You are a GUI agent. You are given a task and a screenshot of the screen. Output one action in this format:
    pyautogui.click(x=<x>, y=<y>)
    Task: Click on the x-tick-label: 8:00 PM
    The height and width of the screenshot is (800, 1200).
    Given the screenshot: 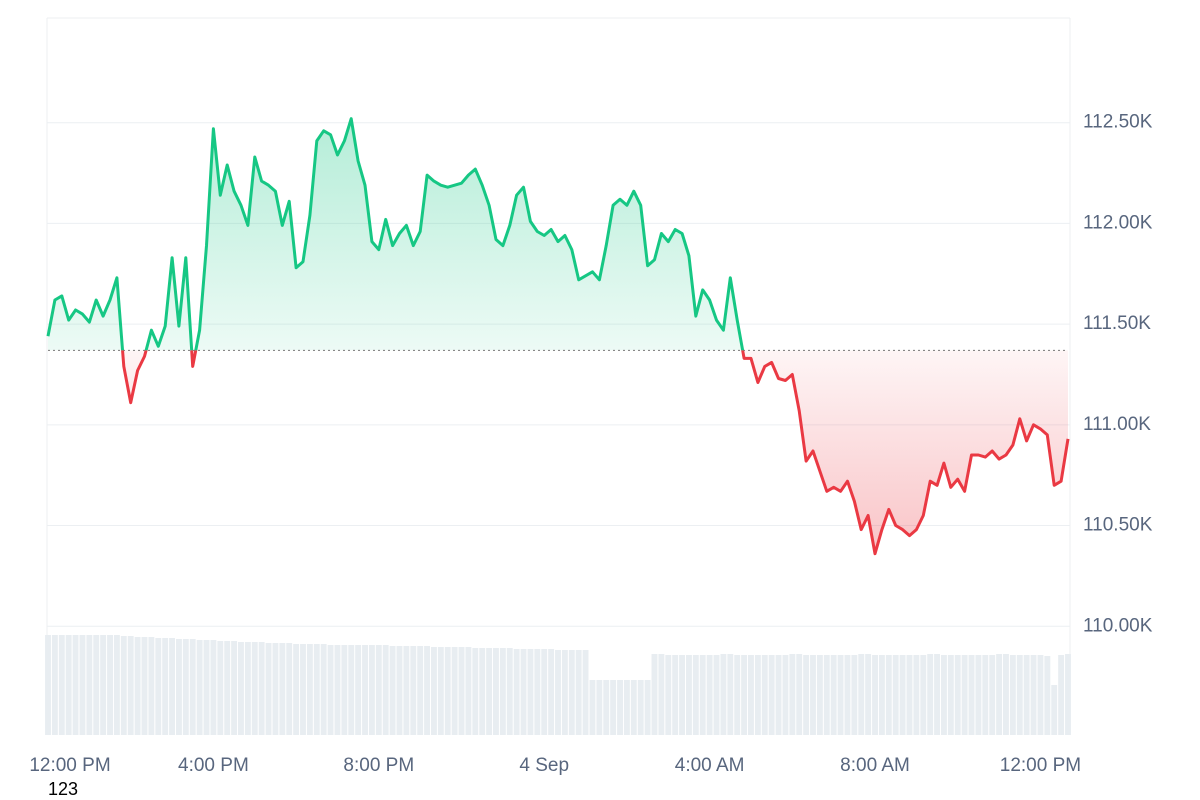 What is the action you would take?
    pyautogui.click(x=378, y=765)
    